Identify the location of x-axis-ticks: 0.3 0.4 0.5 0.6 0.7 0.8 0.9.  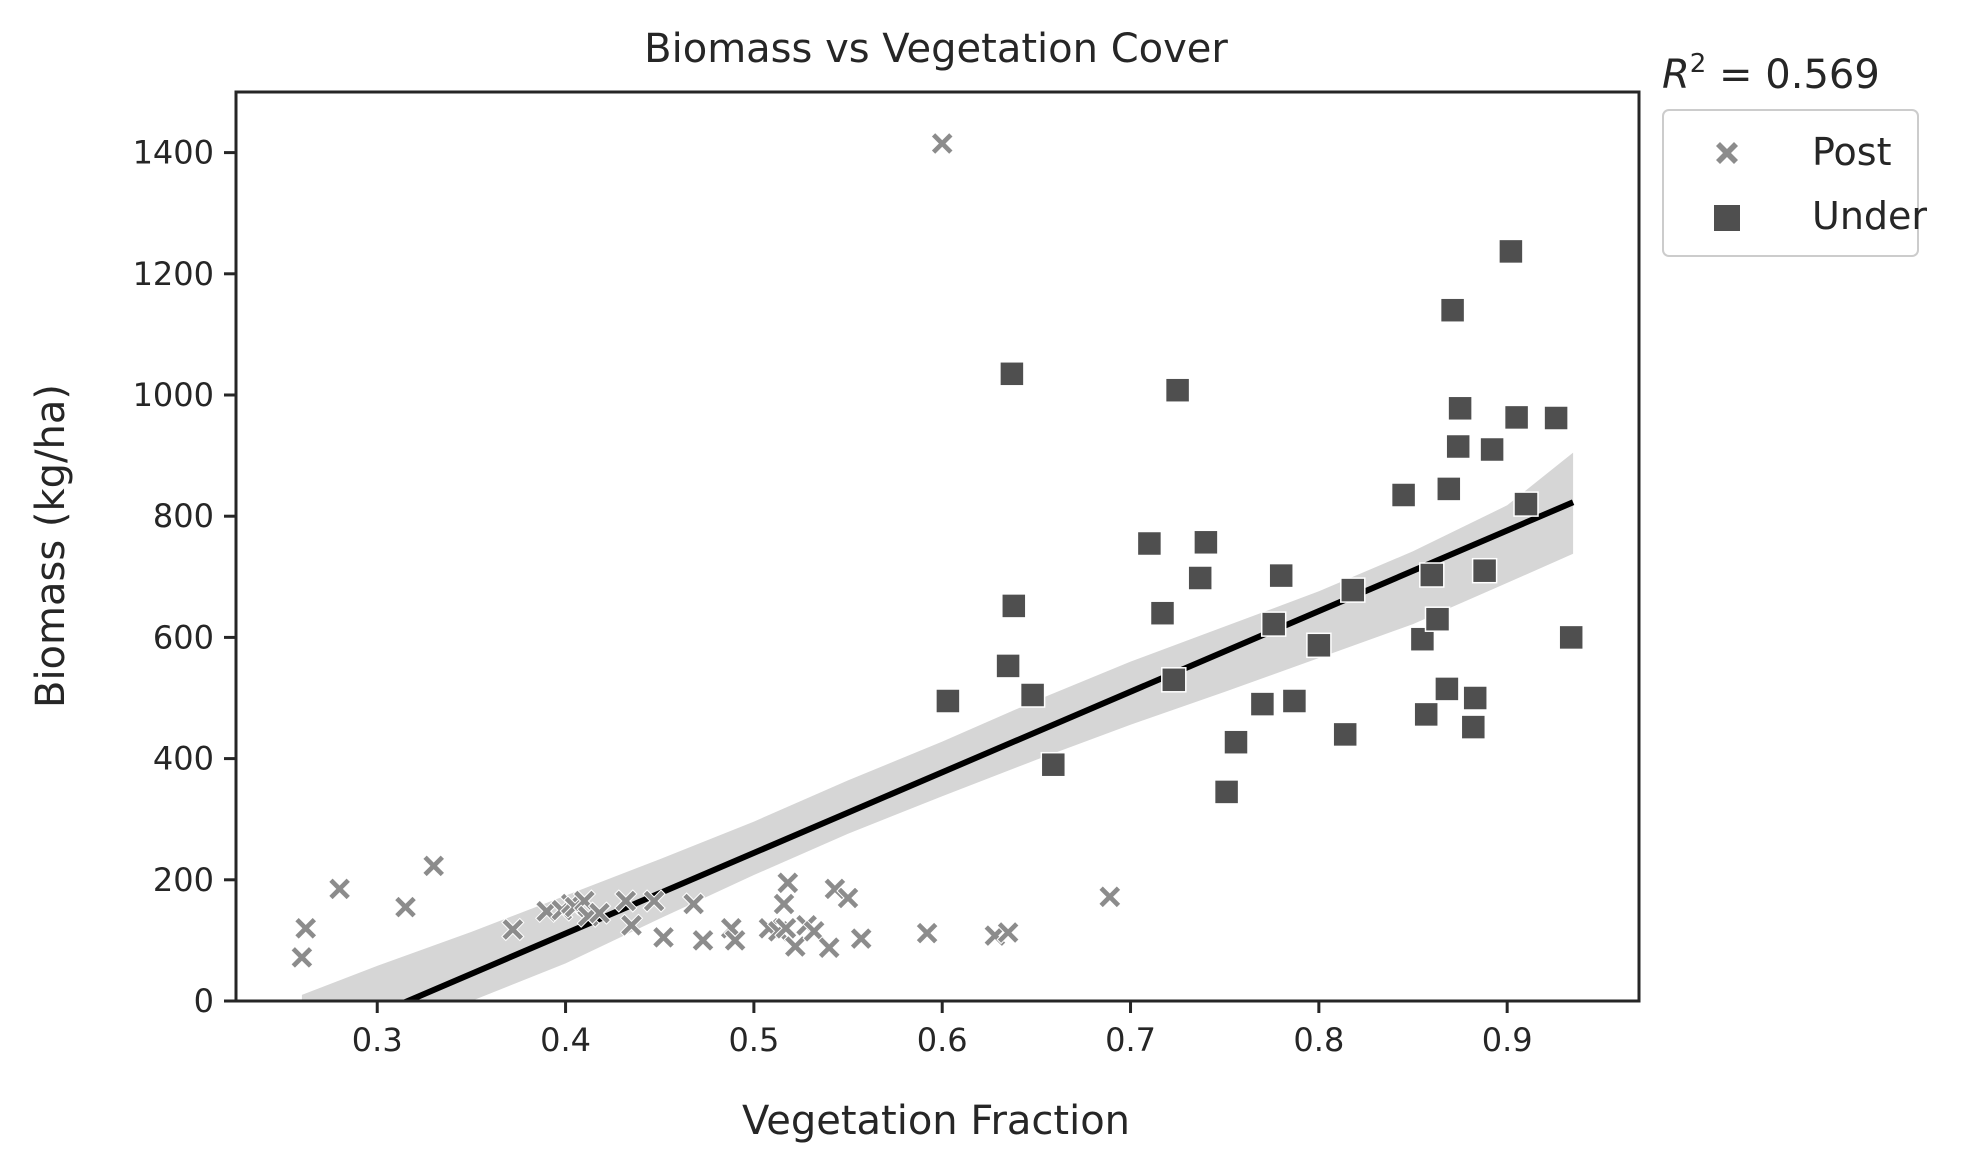
(942, 1030).